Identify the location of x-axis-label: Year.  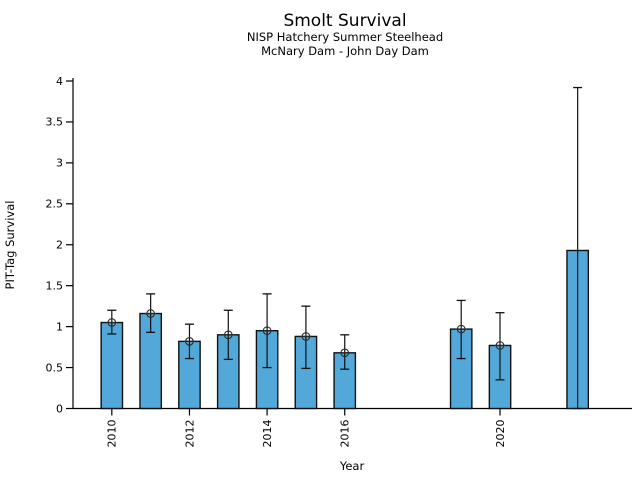
(352, 466).